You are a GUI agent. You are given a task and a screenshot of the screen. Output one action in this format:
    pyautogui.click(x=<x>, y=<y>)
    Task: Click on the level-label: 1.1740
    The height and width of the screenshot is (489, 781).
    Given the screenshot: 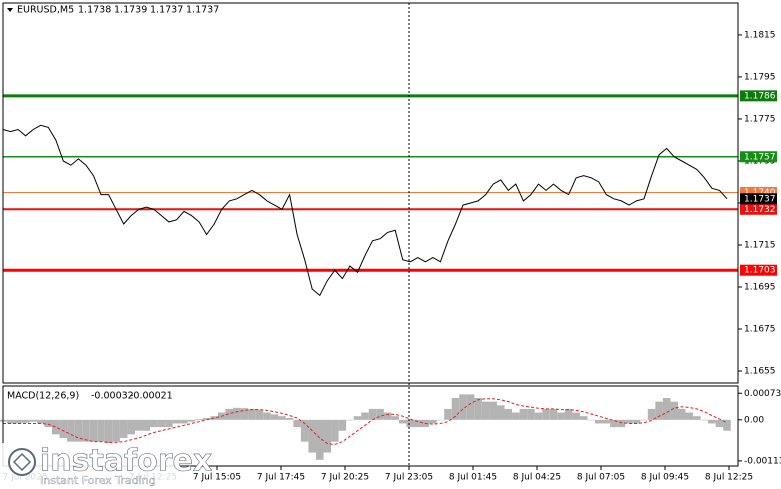 What is the action you would take?
    pyautogui.click(x=760, y=193)
    